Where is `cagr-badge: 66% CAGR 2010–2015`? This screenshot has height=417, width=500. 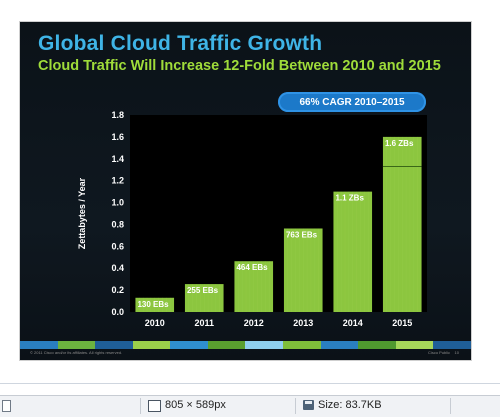
cagr-badge: 66% CAGR 2010–2015 is located at coordinates (352, 102).